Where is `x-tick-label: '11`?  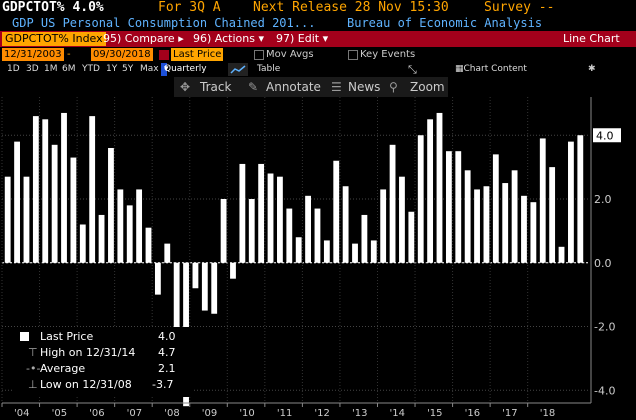 x-tick-label: '11 is located at coordinates (284, 413).